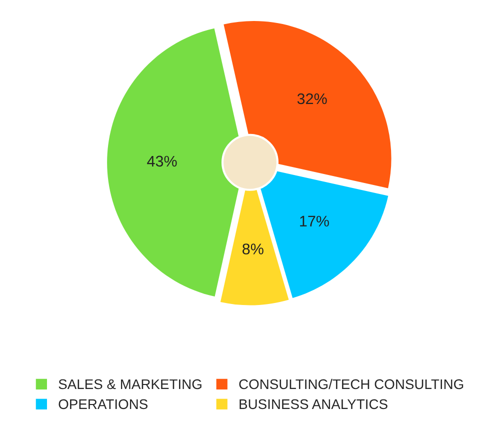  Describe the element at coordinates (103, 404) in the screenshot. I see `legend-label: OPERATIONS` at that location.